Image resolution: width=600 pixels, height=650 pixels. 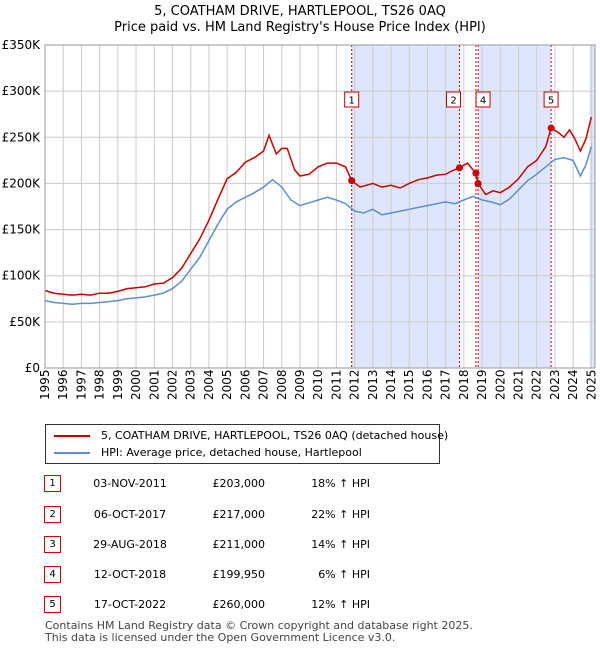 What do you see at coordinates (482, 384) in the screenshot?
I see `x-tick-label: 2019` at bounding box center [482, 384].